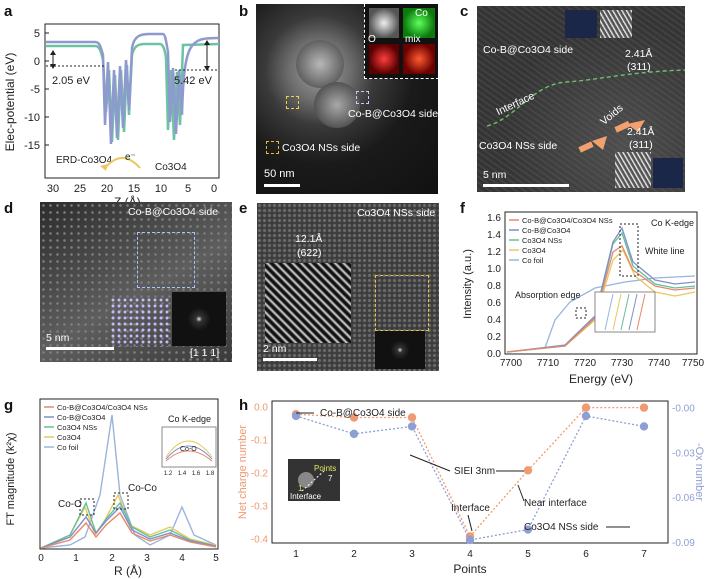 Image resolution: width=705 pixels, height=579 pixels. I want to click on b-inset-haadf, so click(384, 23).